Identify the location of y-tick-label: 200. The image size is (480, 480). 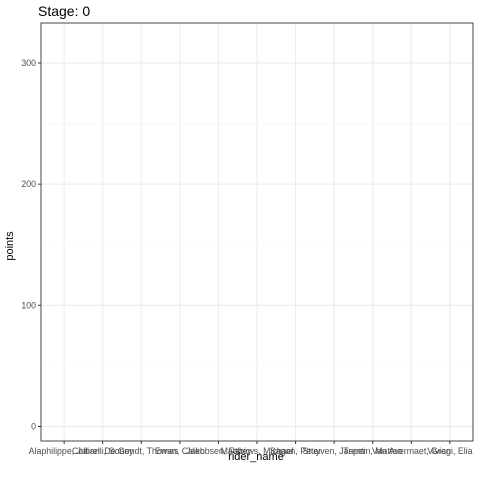
(28, 184).